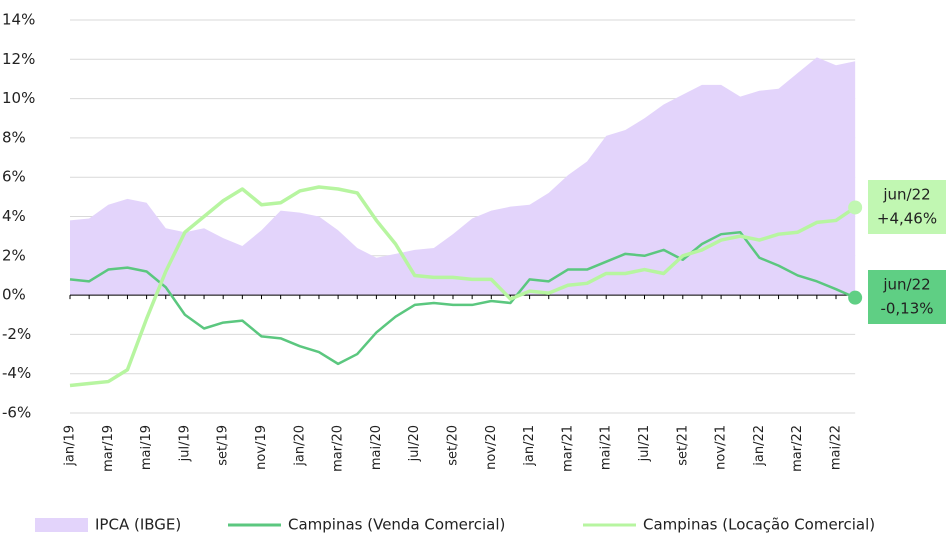 This screenshot has height=537, width=948. What do you see at coordinates (16, 413) in the screenshot?
I see `y-tick-label: -6%` at bounding box center [16, 413].